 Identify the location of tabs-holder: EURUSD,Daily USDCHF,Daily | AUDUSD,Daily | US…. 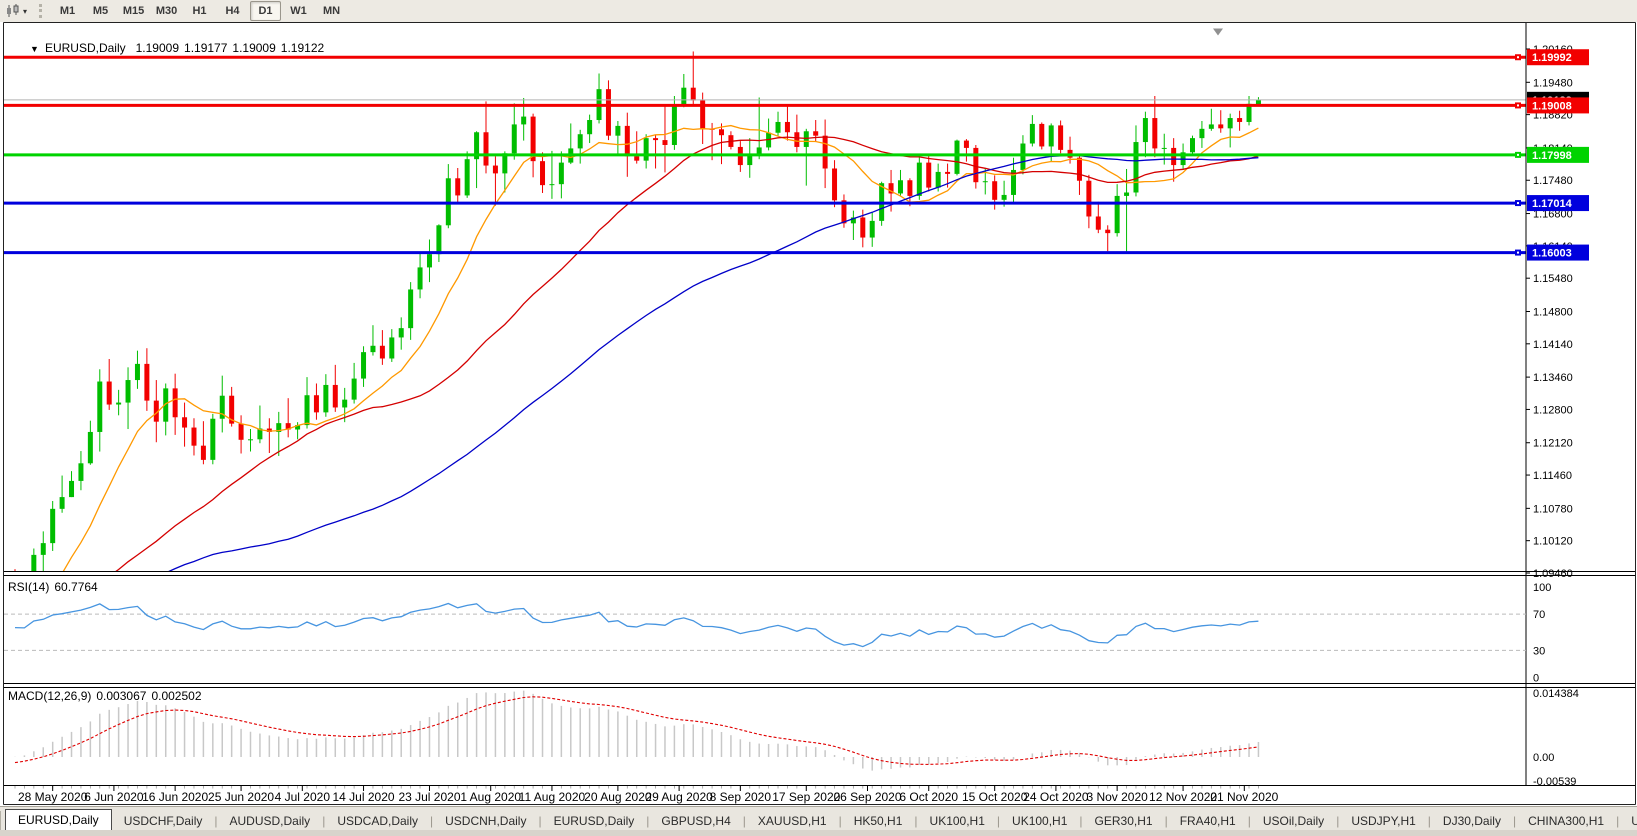
(819, 820).